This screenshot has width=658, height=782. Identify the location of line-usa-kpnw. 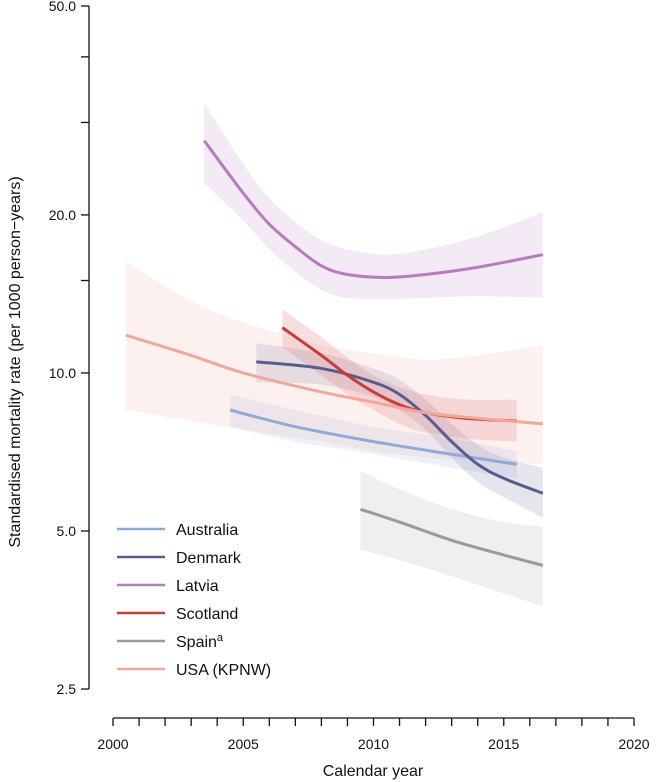
(334, 379).